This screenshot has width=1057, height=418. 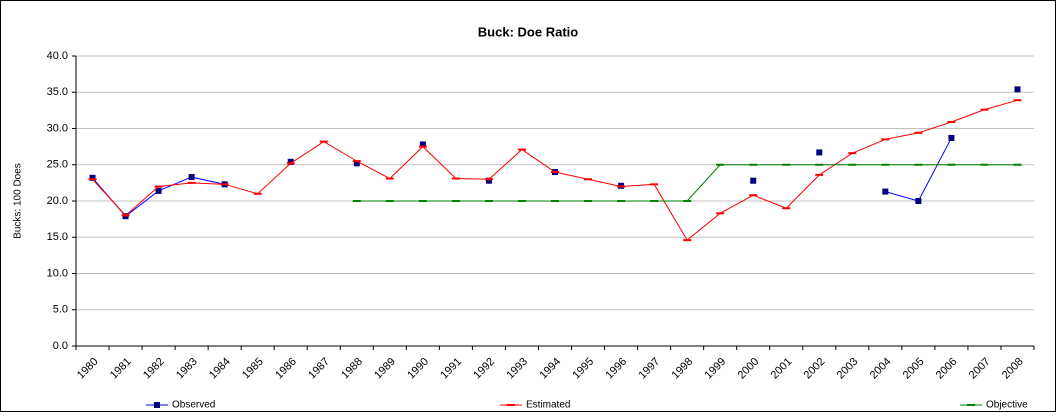 What do you see at coordinates (57, 56) in the screenshot?
I see `y-tick-label: 40.0` at bounding box center [57, 56].